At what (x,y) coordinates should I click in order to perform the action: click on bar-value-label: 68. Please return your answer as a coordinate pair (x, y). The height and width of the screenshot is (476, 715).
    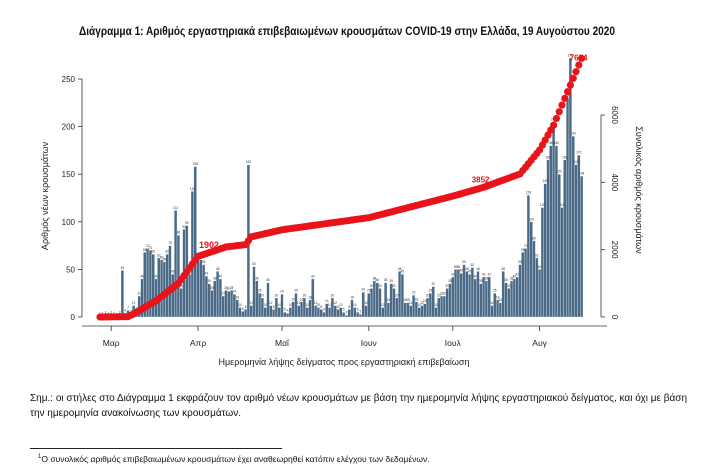
    Looking at the image, I should click on (523, 250).